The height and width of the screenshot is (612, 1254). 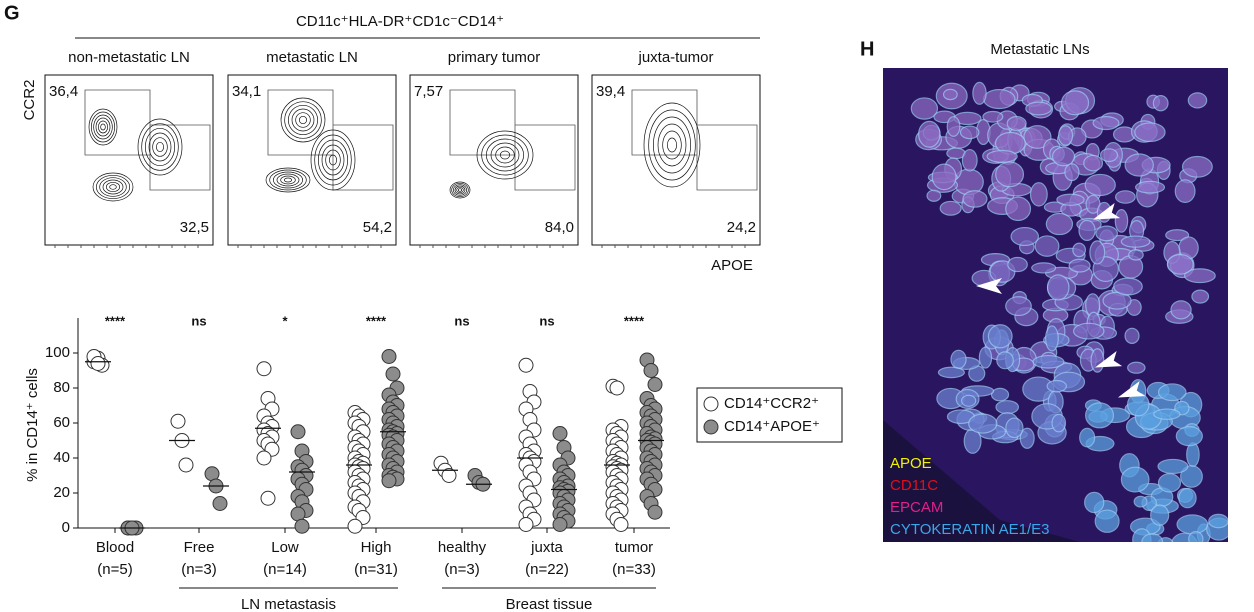 What do you see at coordinates (462, 547) in the screenshot?
I see `x-tick-label: healthy` at bounding box center [462, 547].